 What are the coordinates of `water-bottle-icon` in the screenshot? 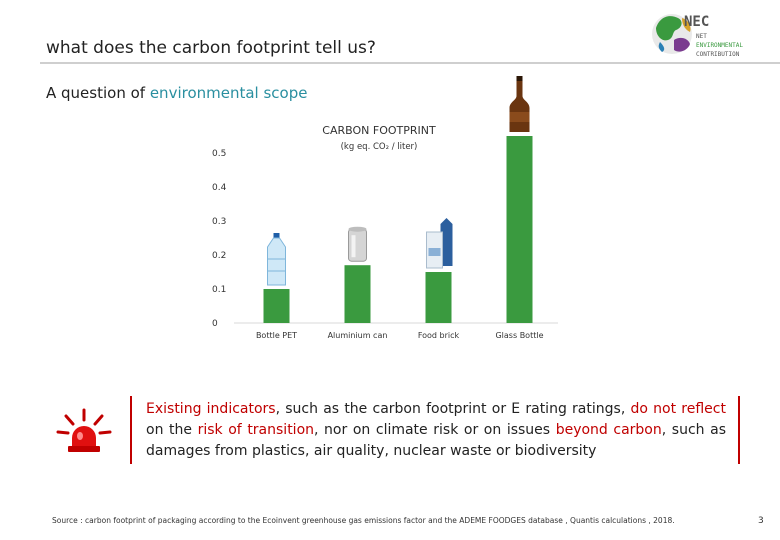 It's located at (276, 259).